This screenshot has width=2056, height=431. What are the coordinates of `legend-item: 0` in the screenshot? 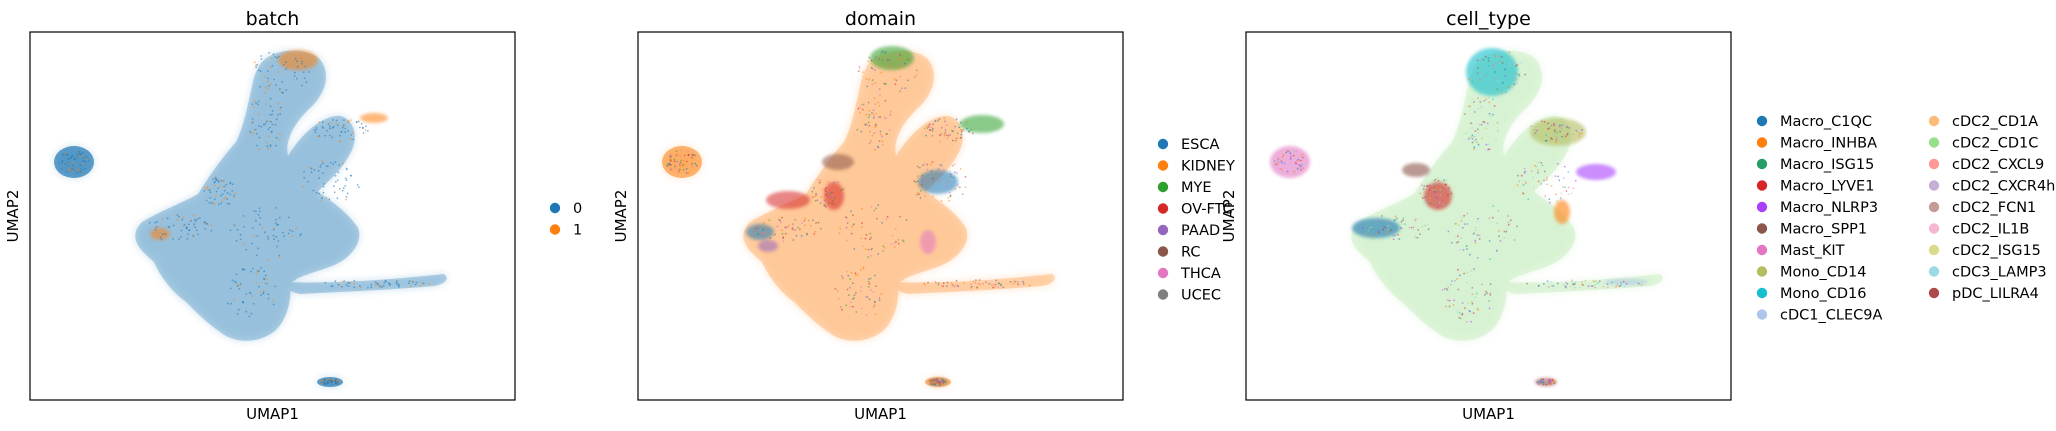 It's located at (565, 209).